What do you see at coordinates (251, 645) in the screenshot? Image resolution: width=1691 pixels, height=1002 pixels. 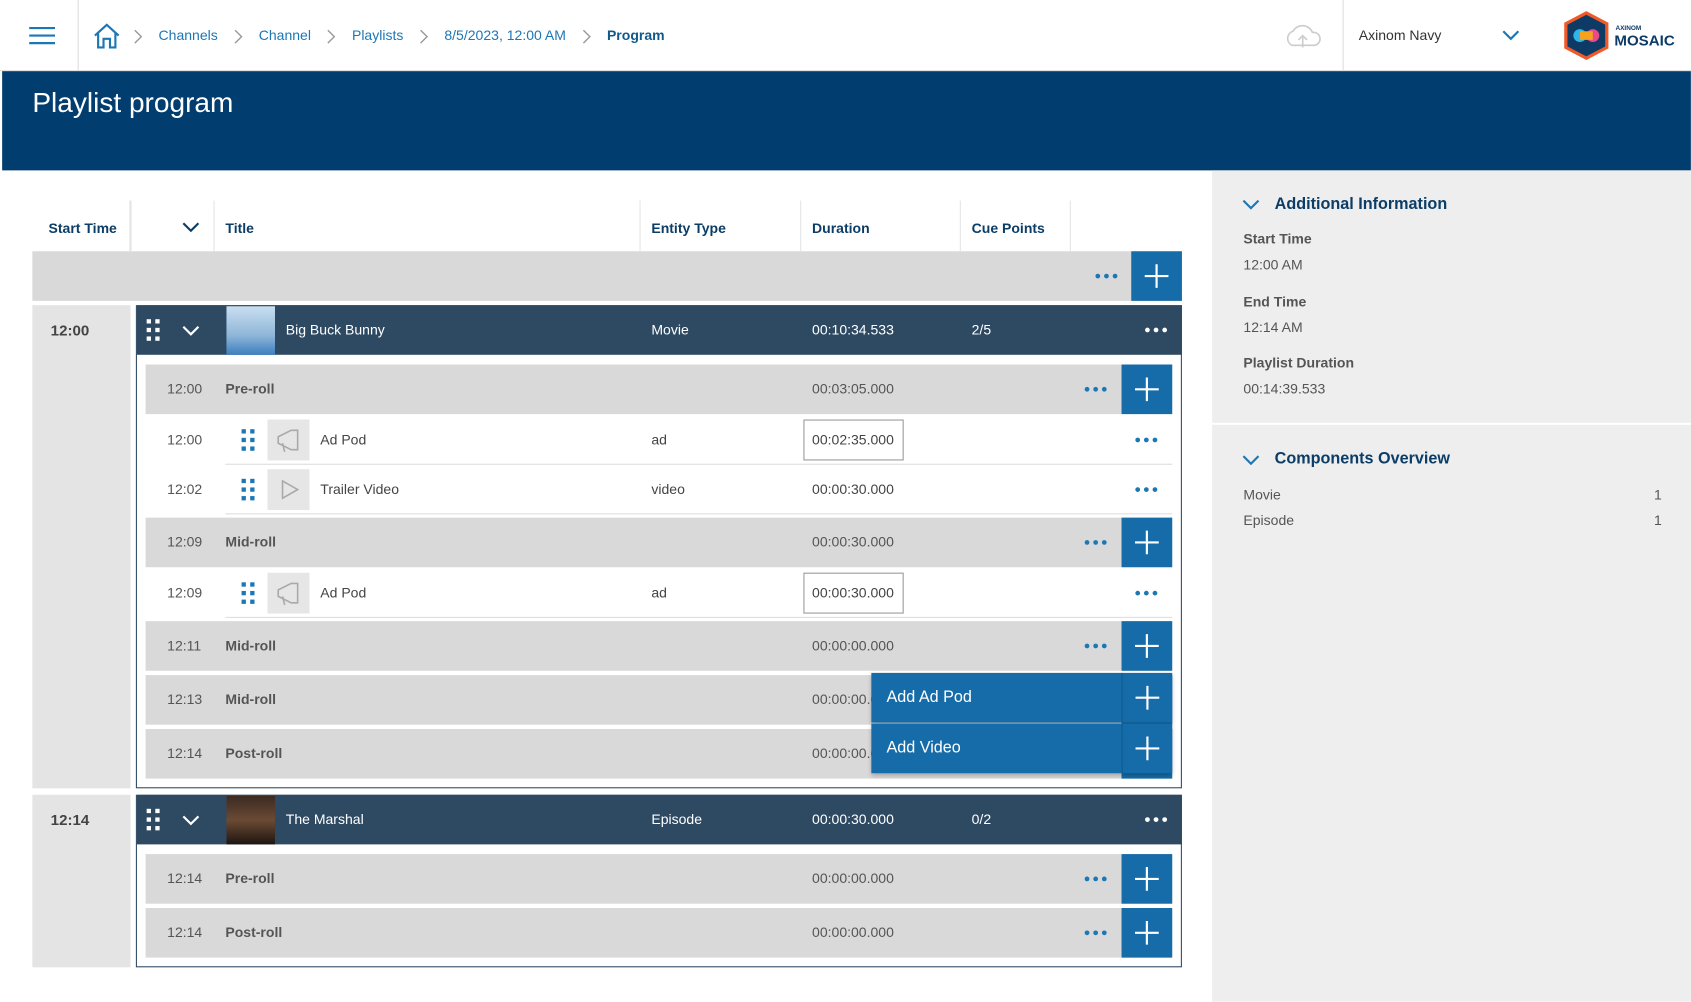 I see `break-name: Mid-roll` at bounding box center [251, 645].